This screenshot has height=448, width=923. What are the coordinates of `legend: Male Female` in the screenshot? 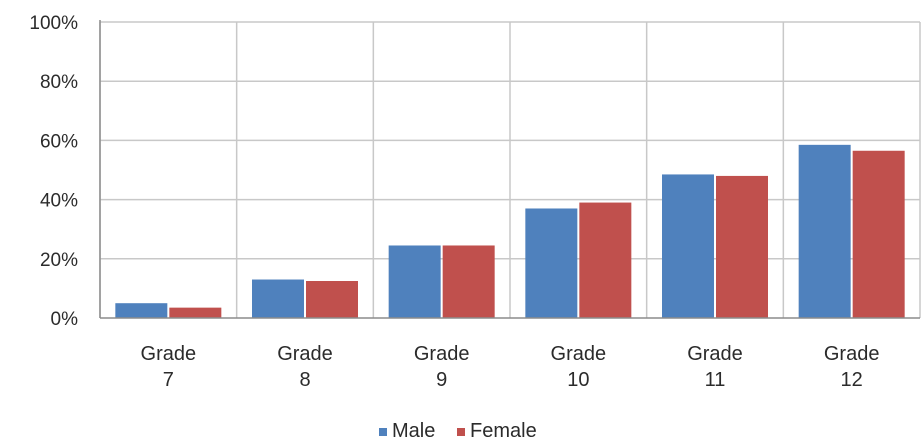 It's located at (458, 431).